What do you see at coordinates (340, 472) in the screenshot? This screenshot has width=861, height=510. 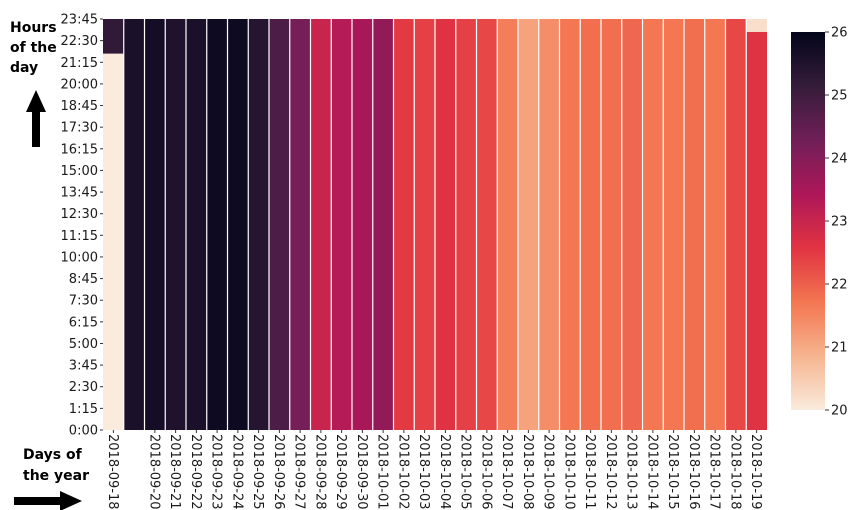 I see `x-tick-label: 2018-09-29` at bounding box center [340, 472].